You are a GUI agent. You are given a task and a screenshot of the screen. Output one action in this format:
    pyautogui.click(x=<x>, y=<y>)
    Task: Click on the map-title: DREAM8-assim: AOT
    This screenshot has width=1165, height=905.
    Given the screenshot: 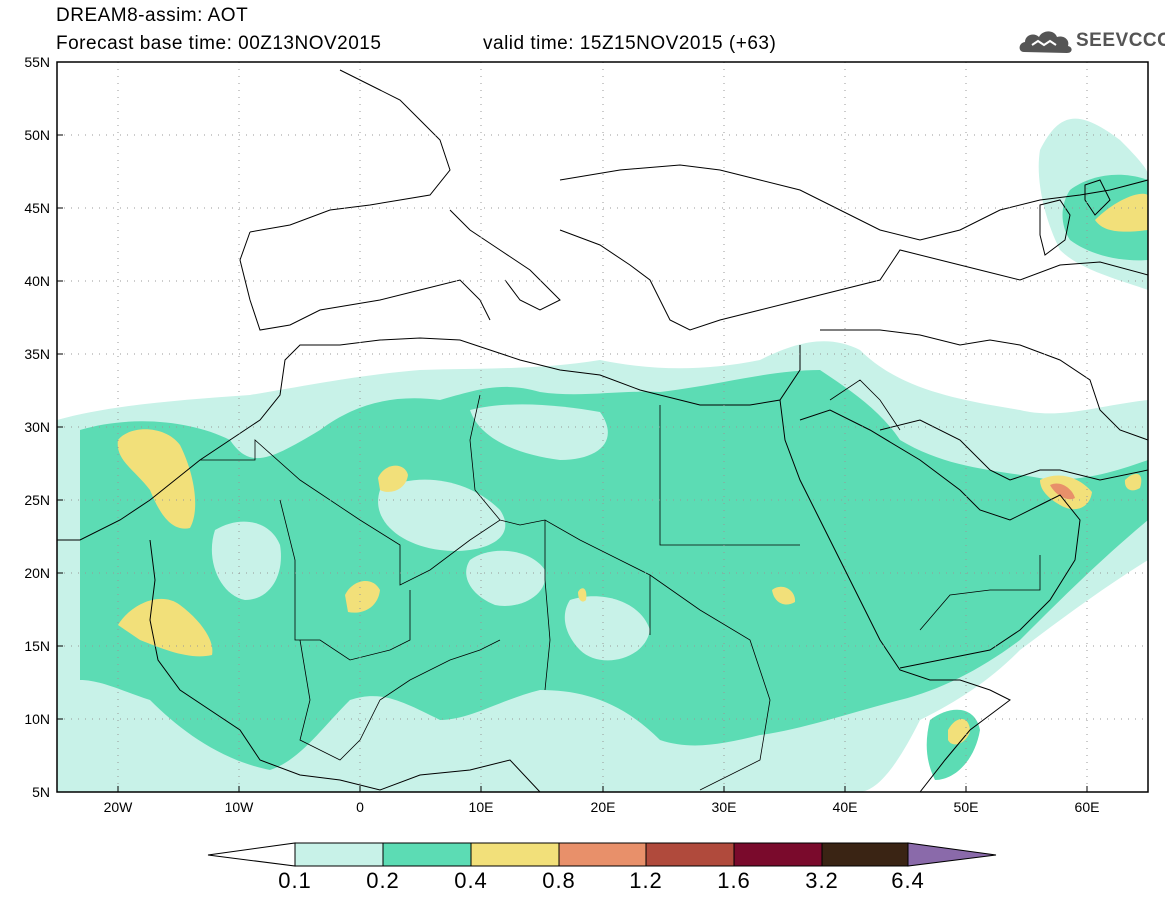 What is the action you would take?
    pyautogui.click(x=152, y=15)
    